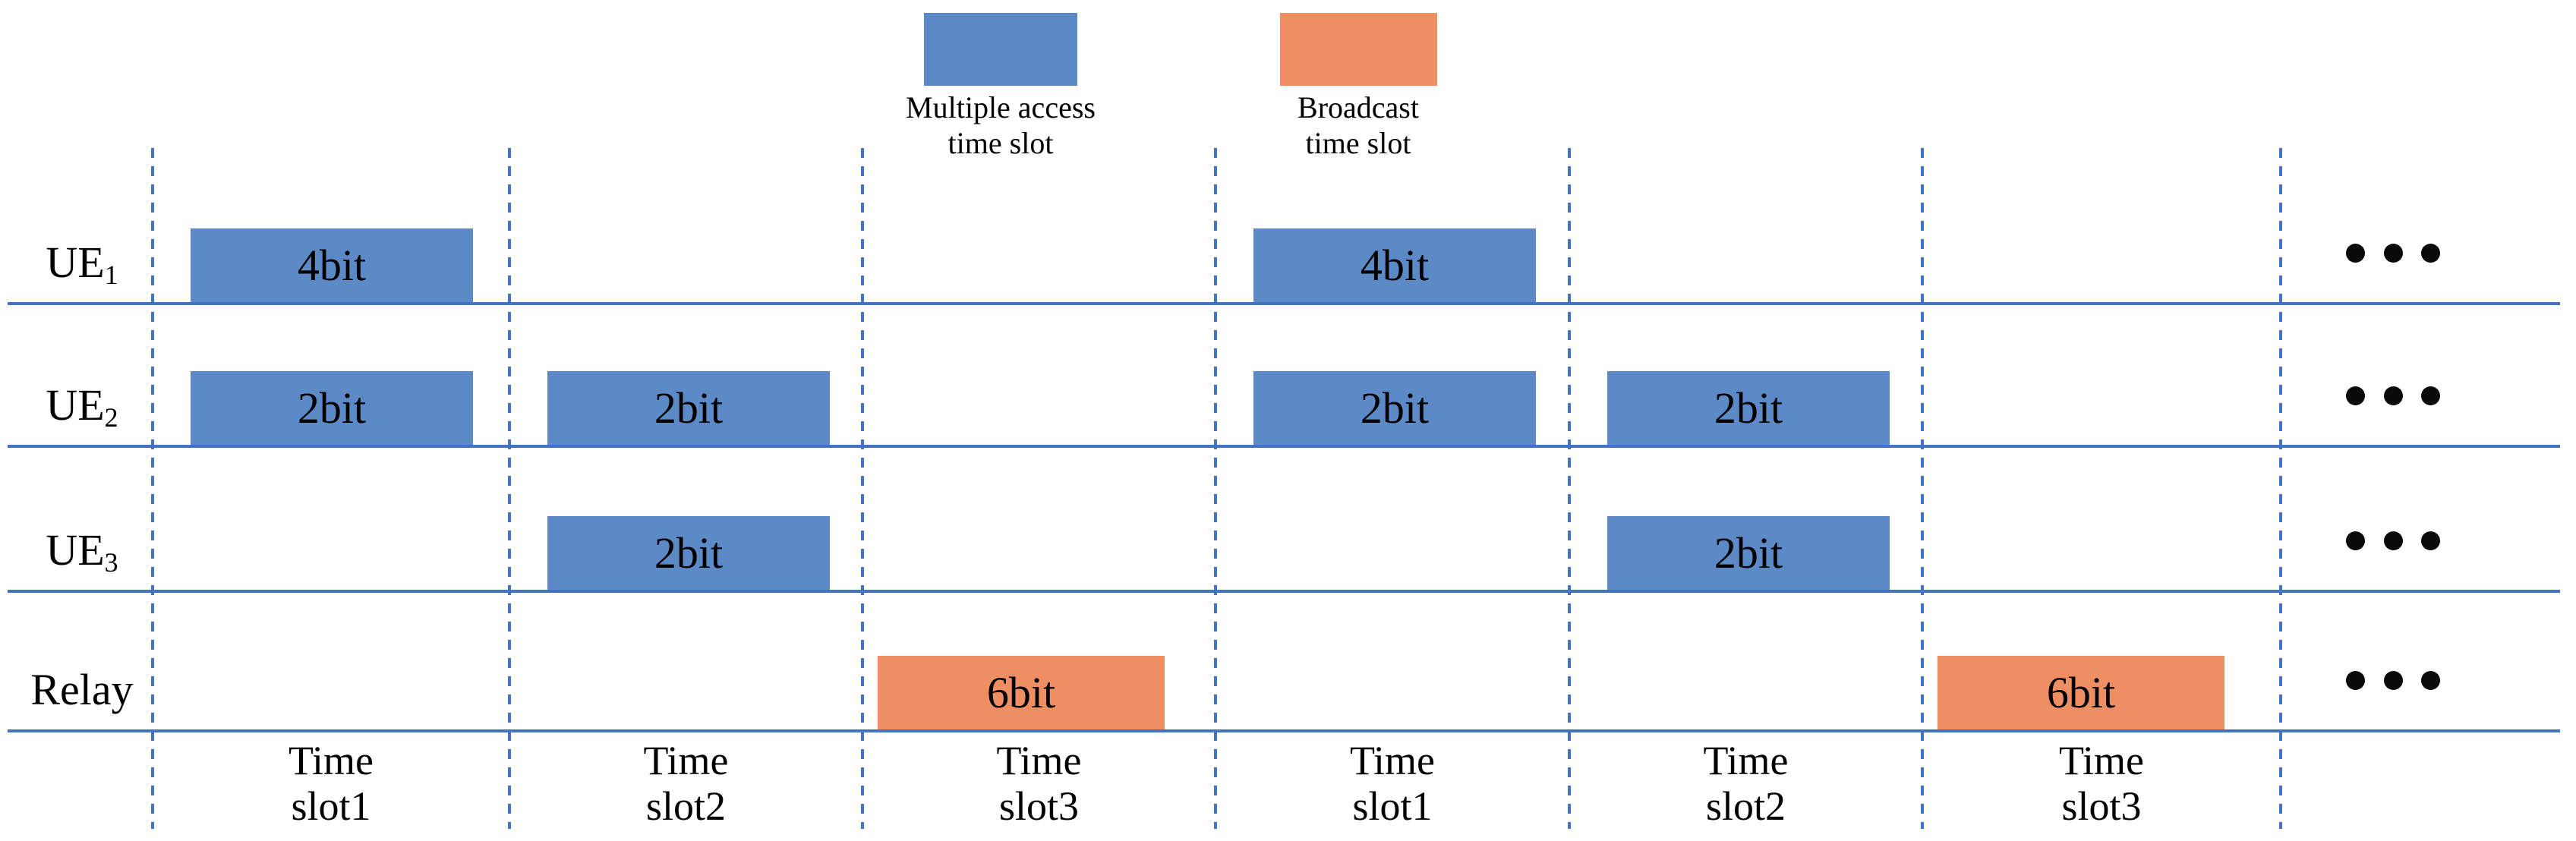 This screenshot has width=2576, height=841. Describe the element at coordinates (1284, 303) in the screenshot. I see `row-baseline-ue1` at that location.